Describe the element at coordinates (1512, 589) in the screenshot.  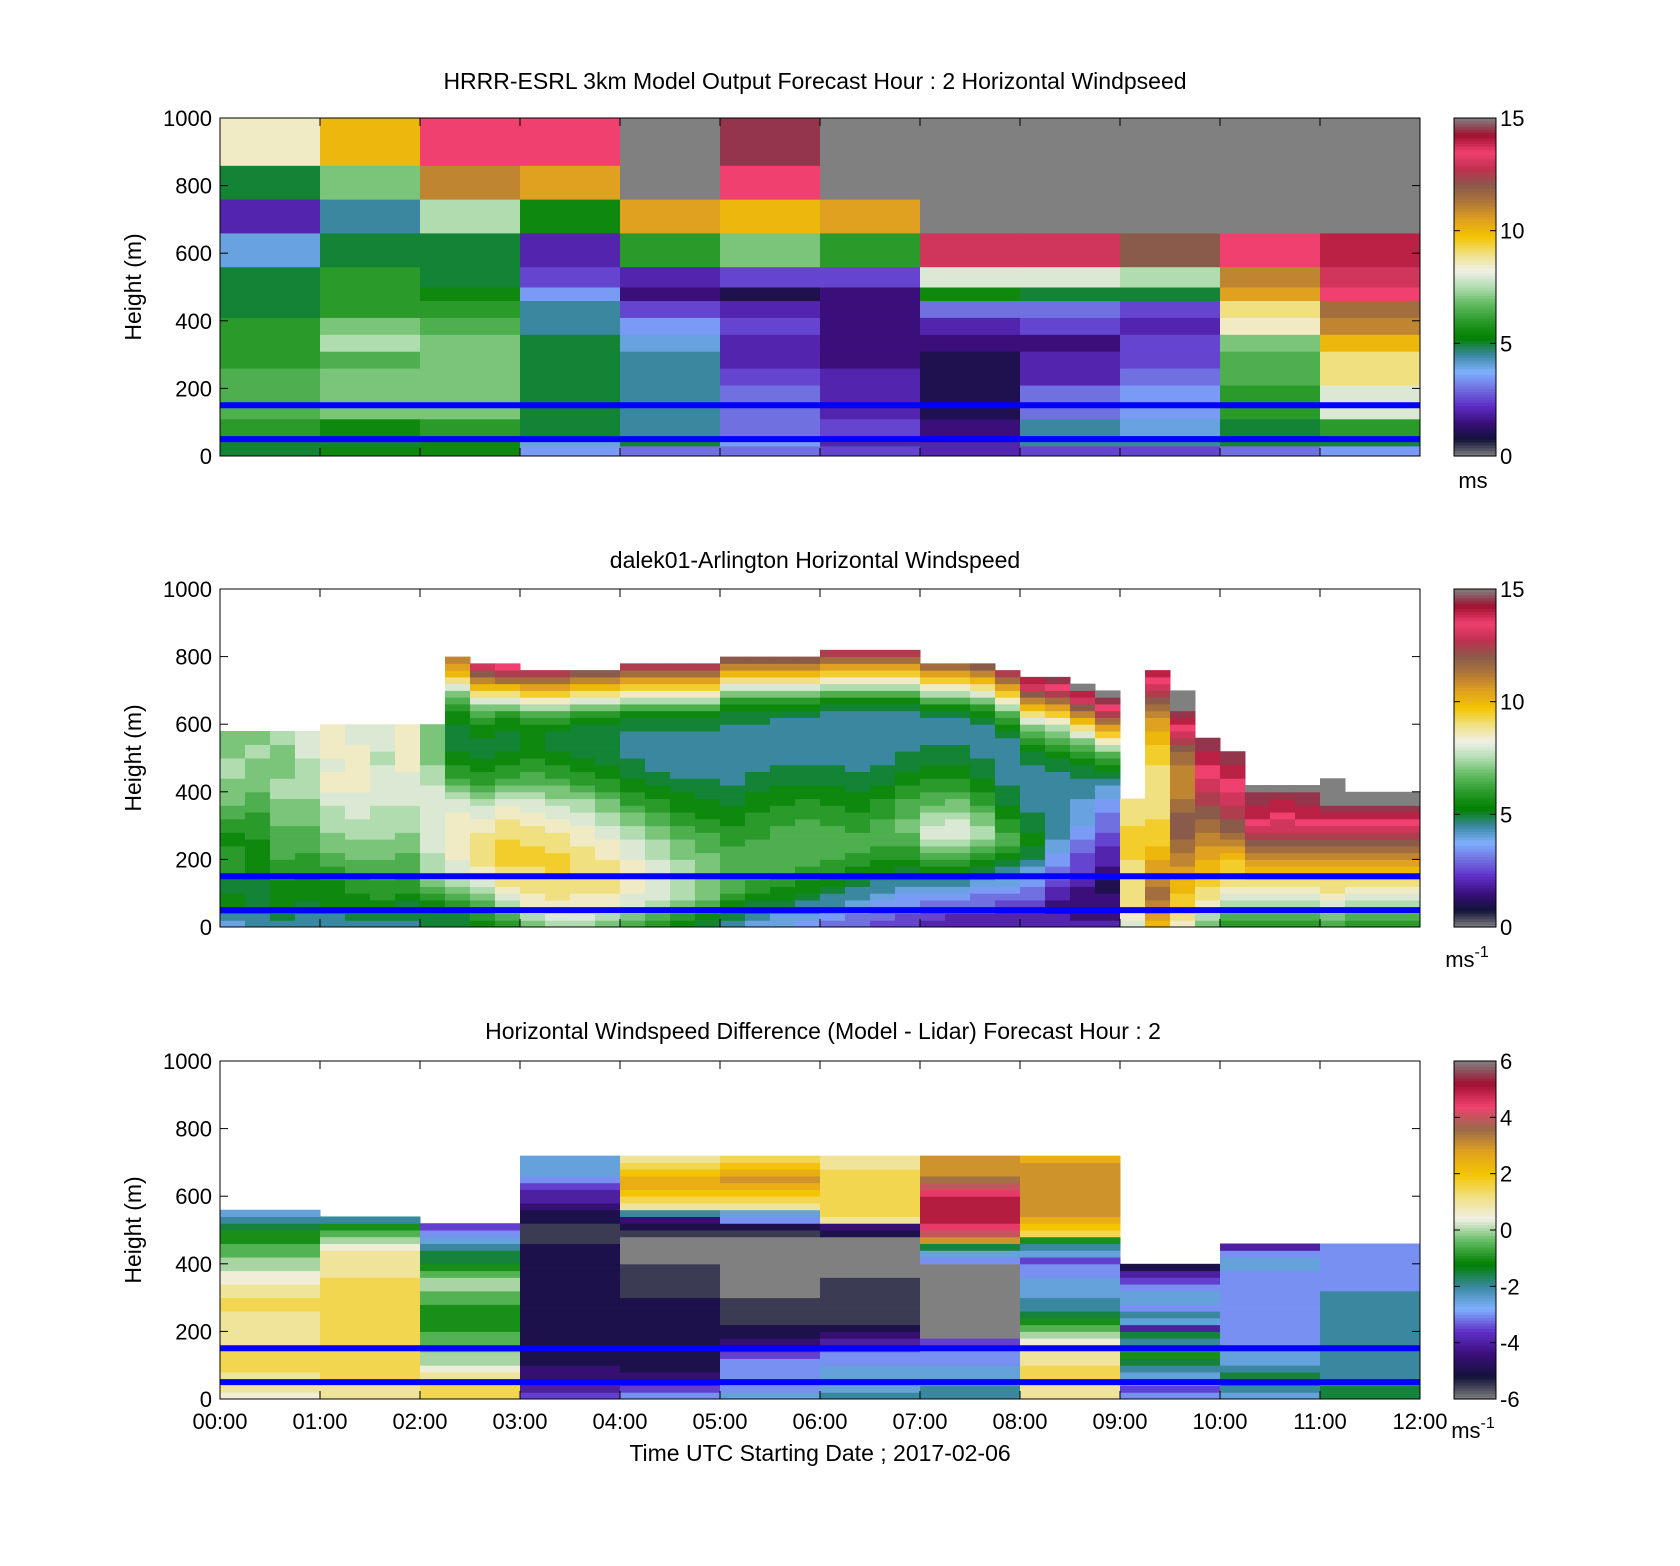
I see `colorbar-tick-label: 15` at that location.